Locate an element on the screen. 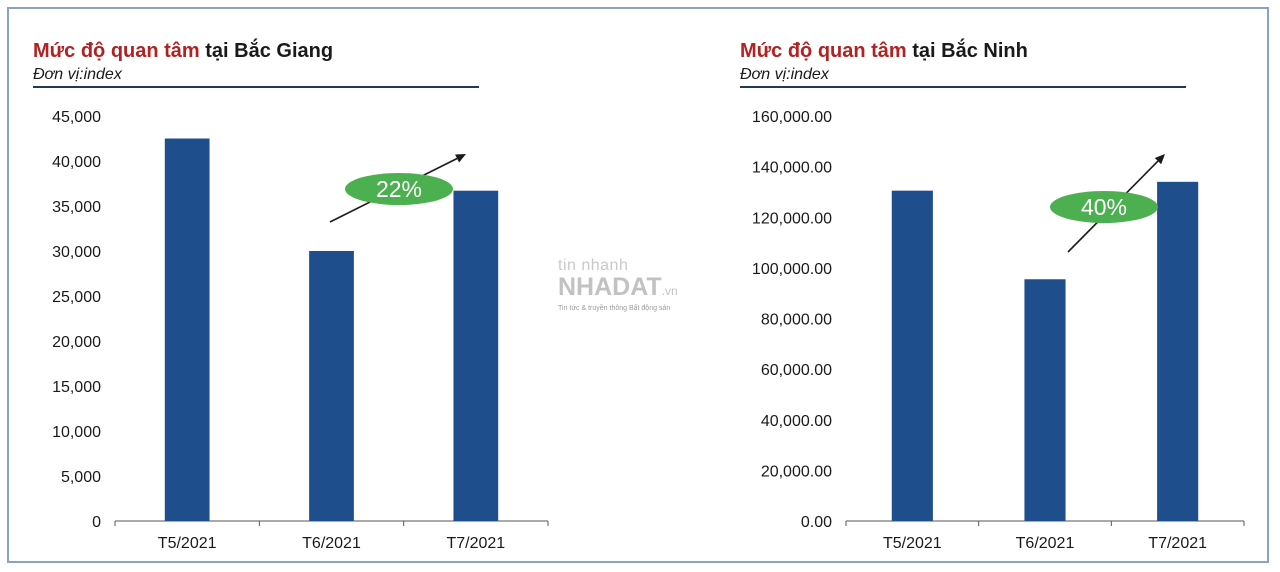 The image size is (1280, 572). y-tick-label: 0 is located at coordinates (96, 522).